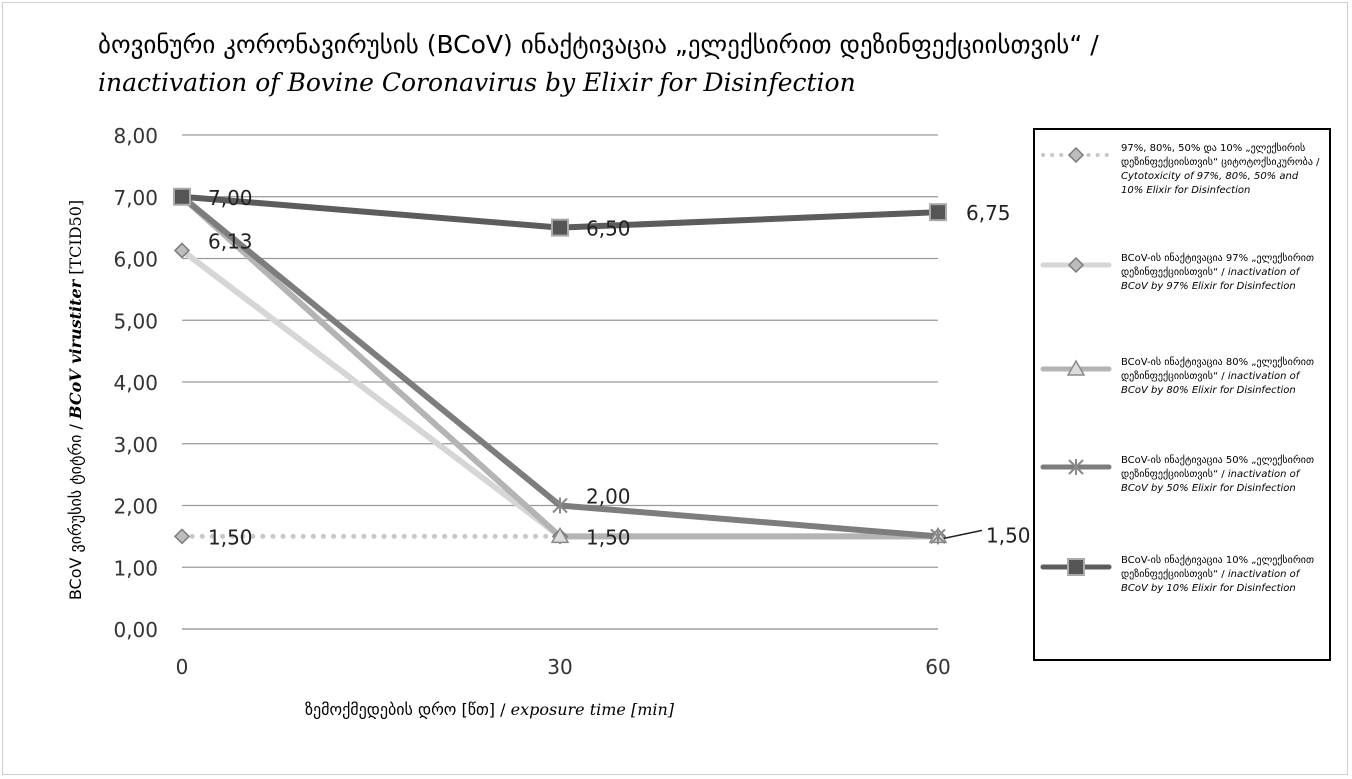  Describe the element at coordinates (608, 497) in the screenshot. I see `data-label: 2,00` at that location.